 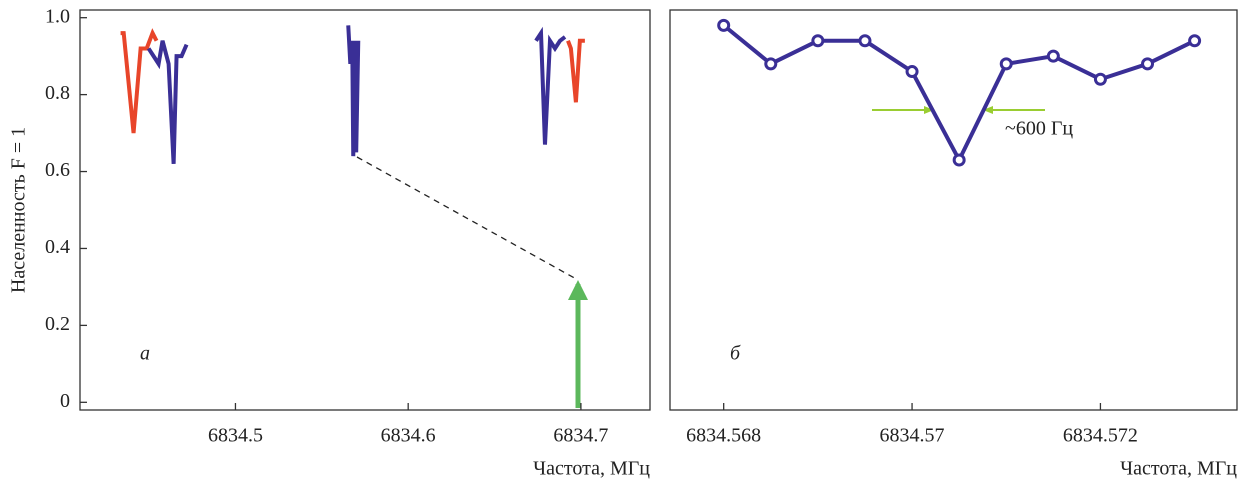 I want to click on x-tick-label: 6834.57, so click(x=912, y=436).